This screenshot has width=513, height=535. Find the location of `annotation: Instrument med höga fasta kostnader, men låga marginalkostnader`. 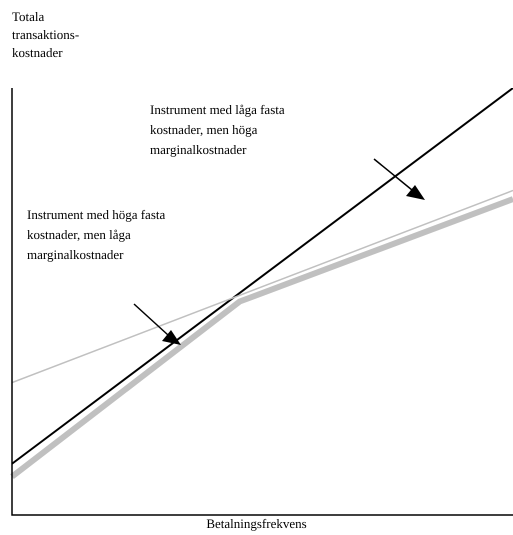

annotation: Instrument med höga fasta kostnader, men låga marginalkostnader is located at coordinates (96, 235).